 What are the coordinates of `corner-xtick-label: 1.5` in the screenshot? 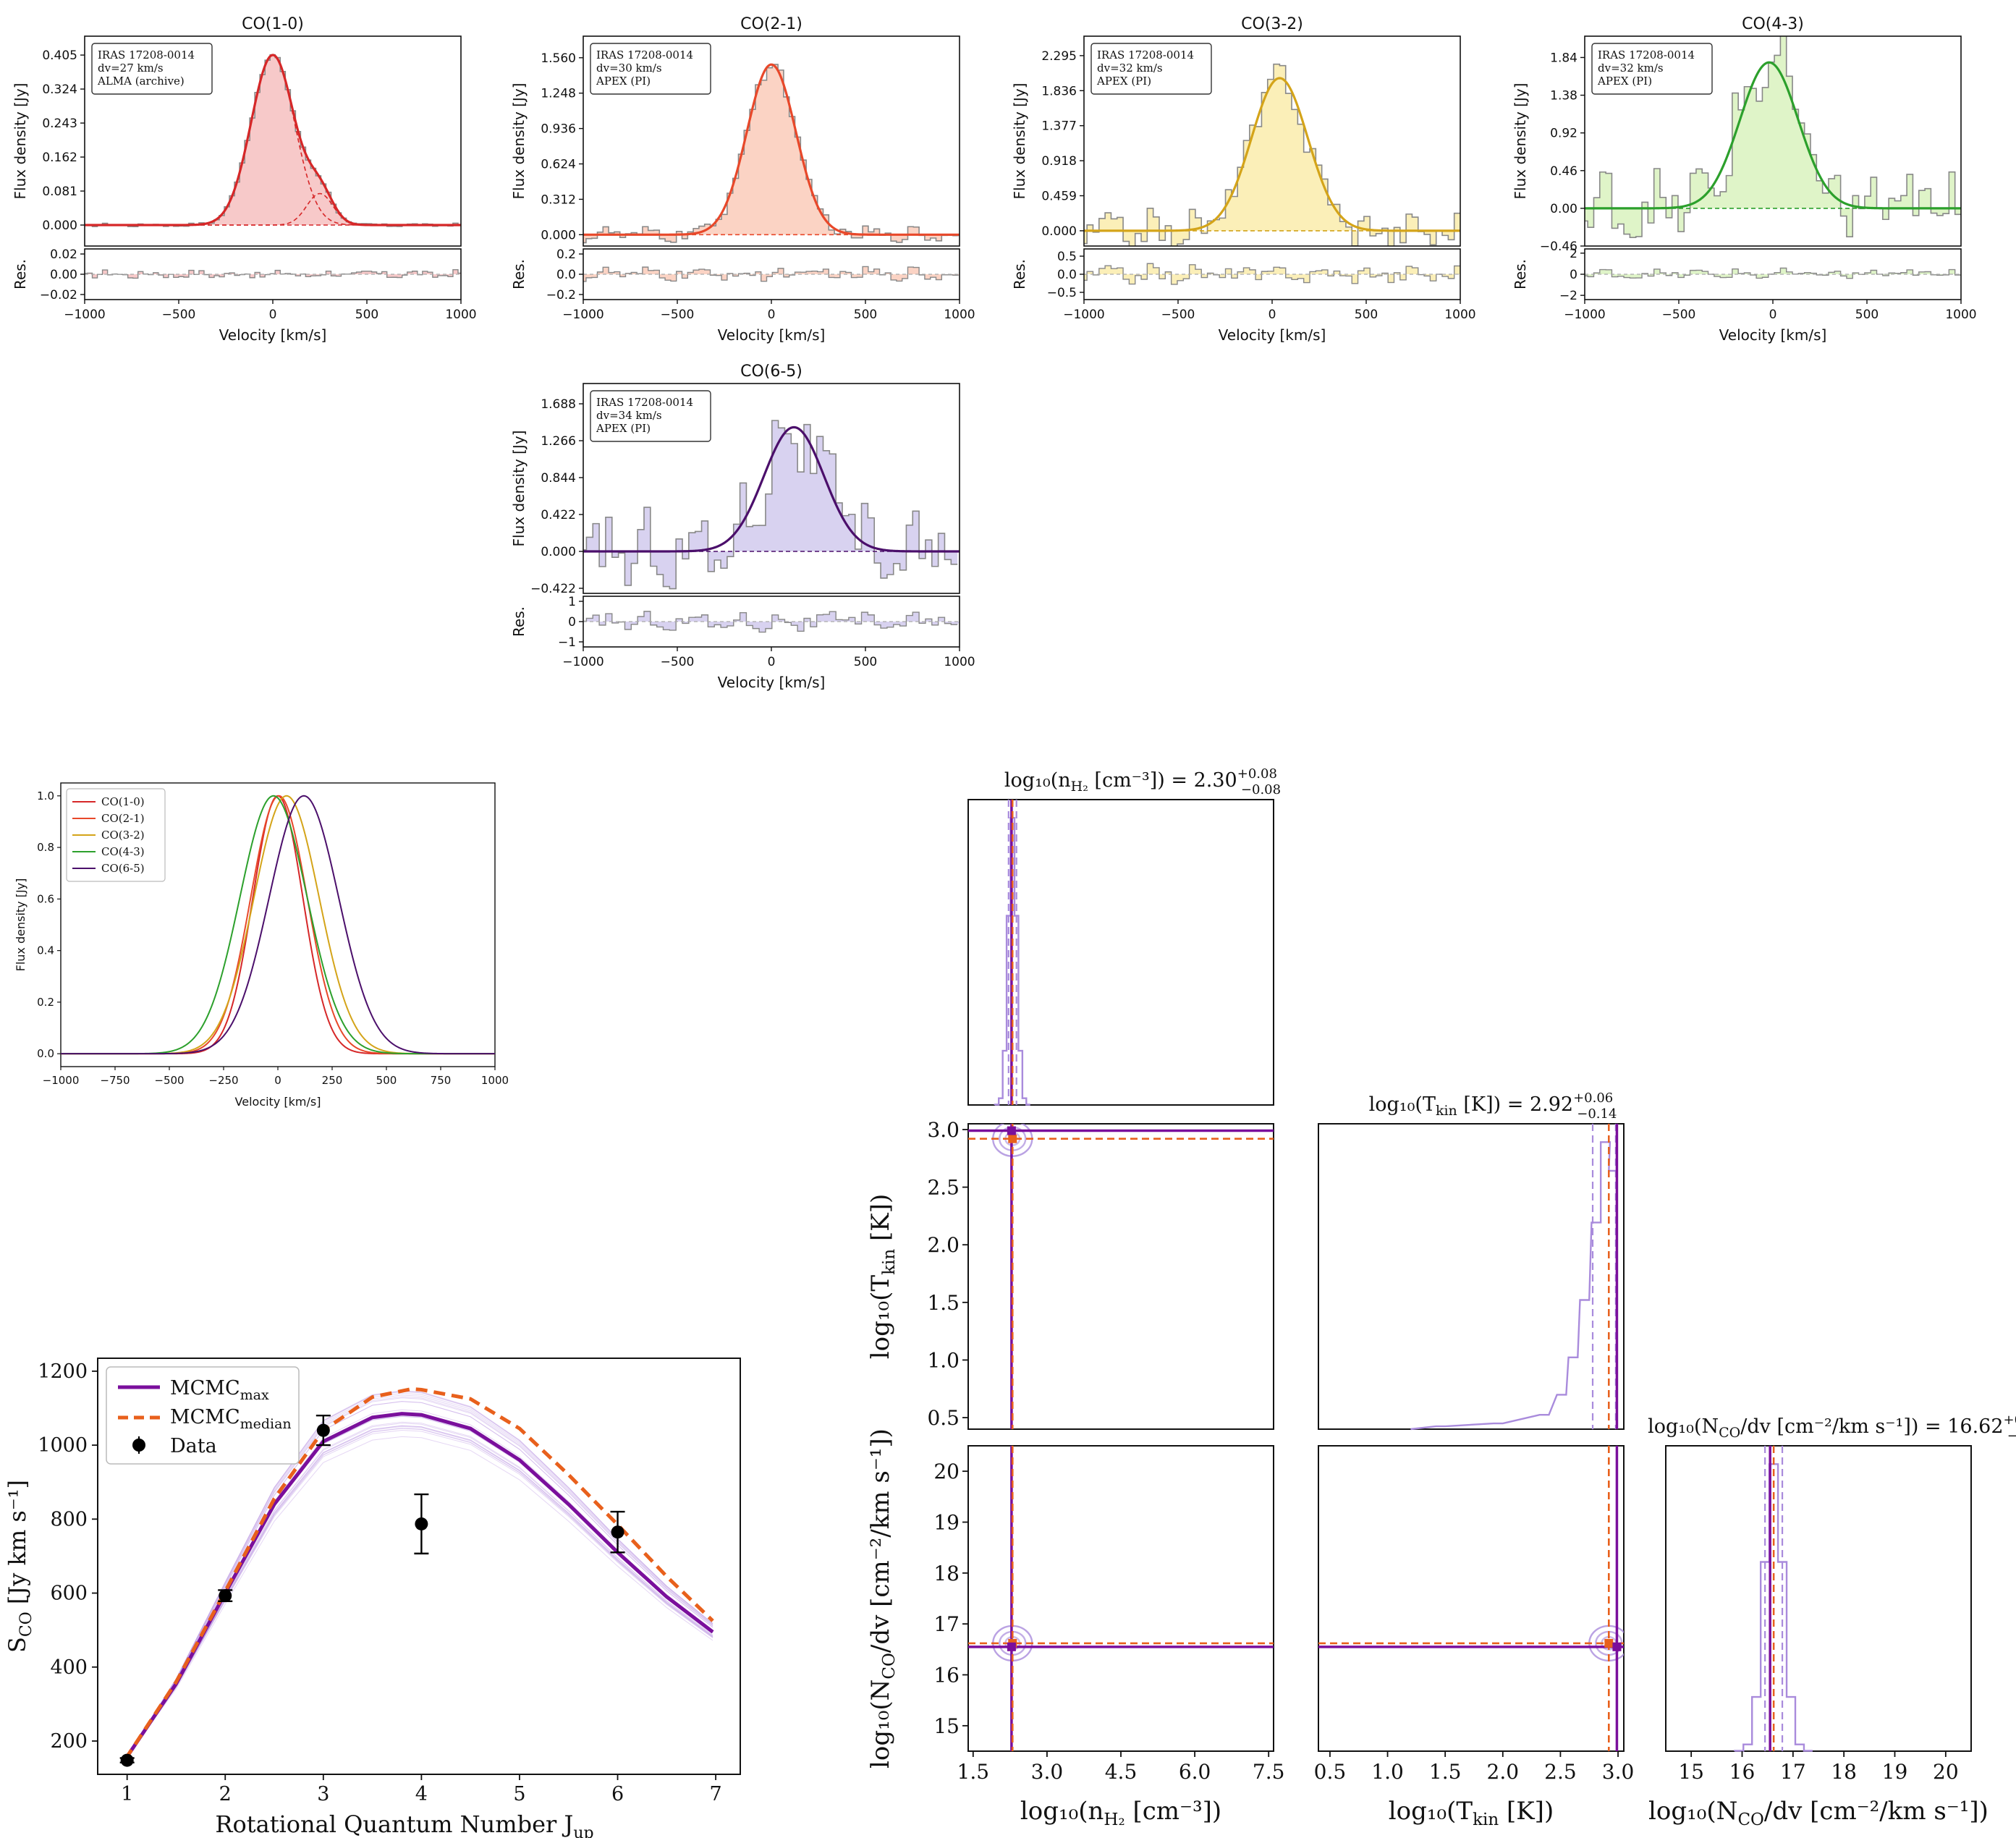 It's located at (974, 1772).